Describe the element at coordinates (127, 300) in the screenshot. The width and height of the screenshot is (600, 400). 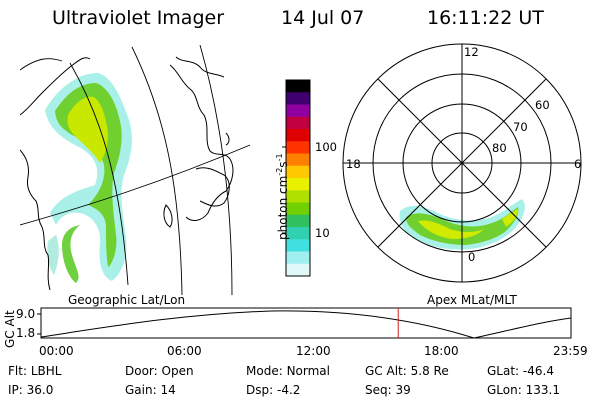
I see `geo-projection-label: Geographic Lat/Lon` at that location.